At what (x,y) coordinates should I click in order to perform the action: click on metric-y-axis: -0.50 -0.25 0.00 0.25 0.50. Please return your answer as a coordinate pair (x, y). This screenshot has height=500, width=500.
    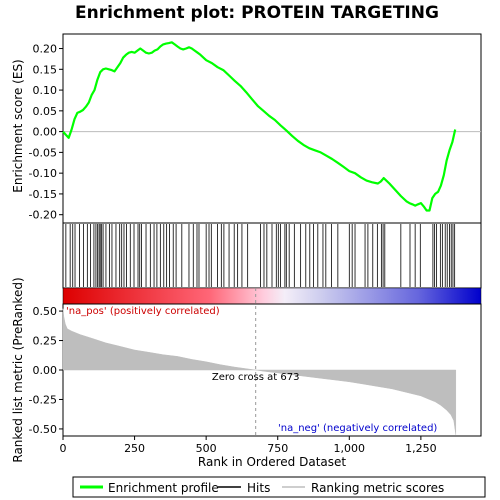
    Looking at the image, I should click on (46, 370).